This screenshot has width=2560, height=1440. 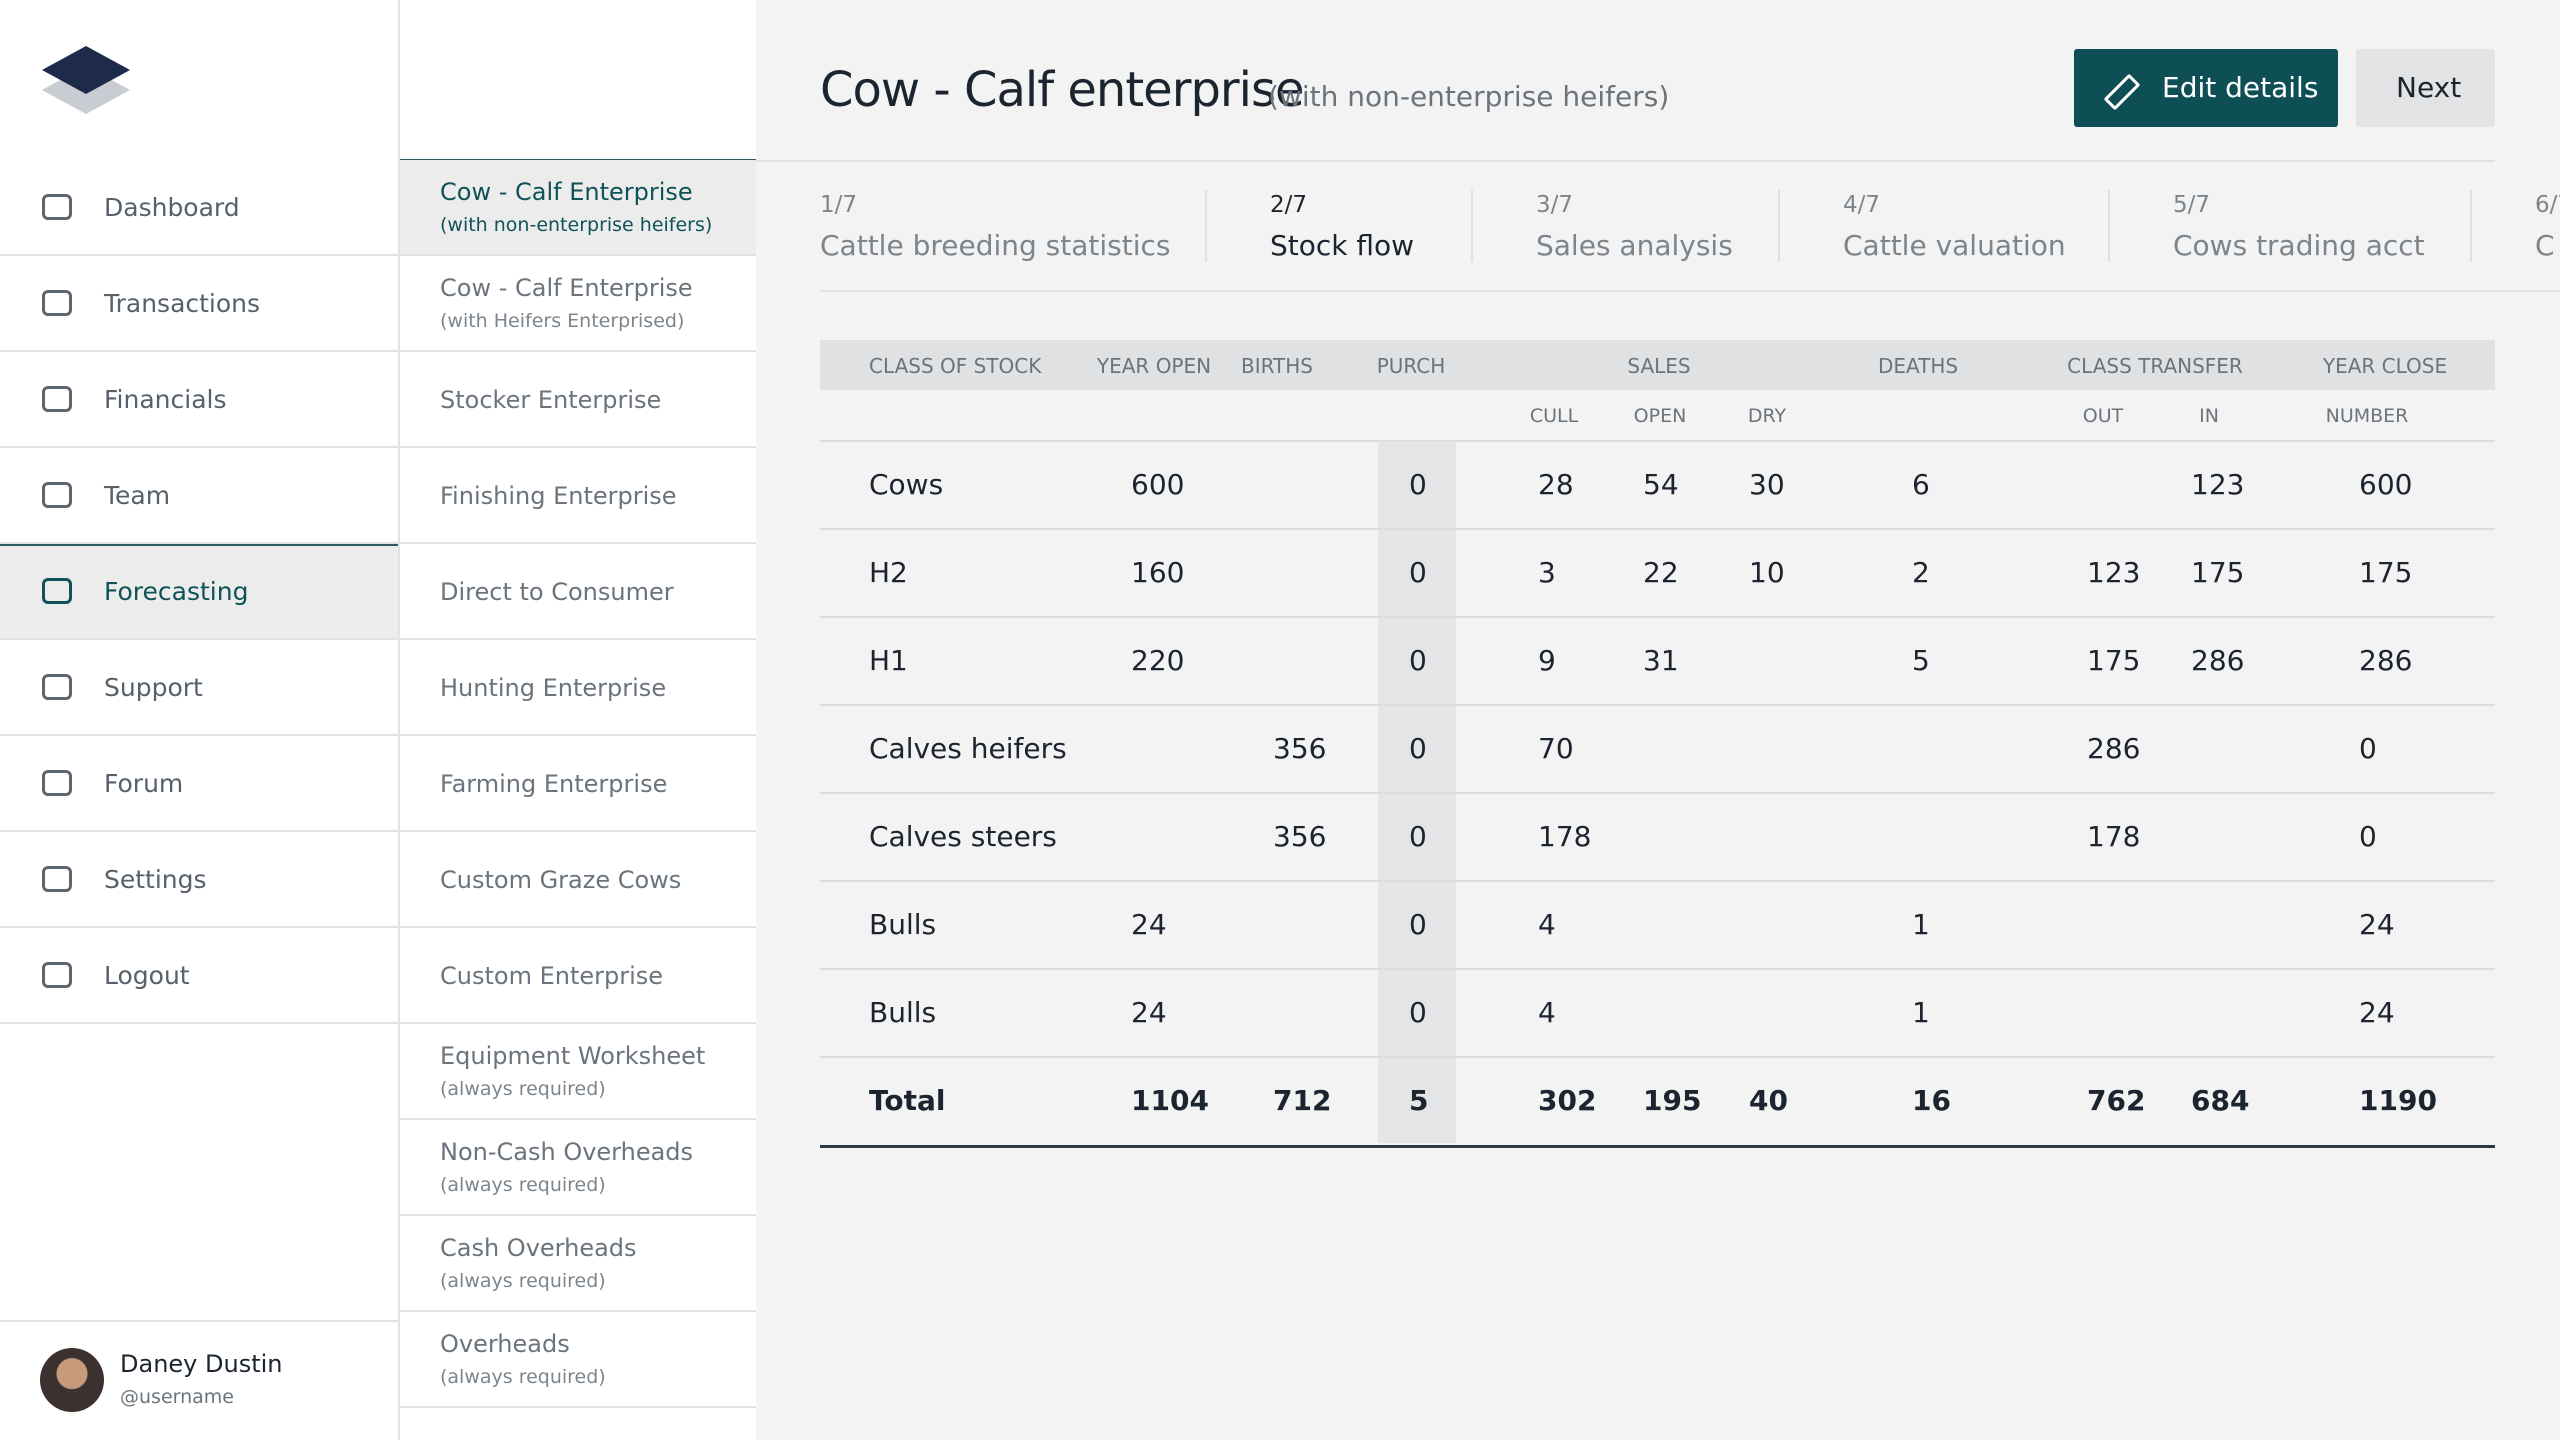 I want to click on user-handle: @username, so click(x=177, y=1397).